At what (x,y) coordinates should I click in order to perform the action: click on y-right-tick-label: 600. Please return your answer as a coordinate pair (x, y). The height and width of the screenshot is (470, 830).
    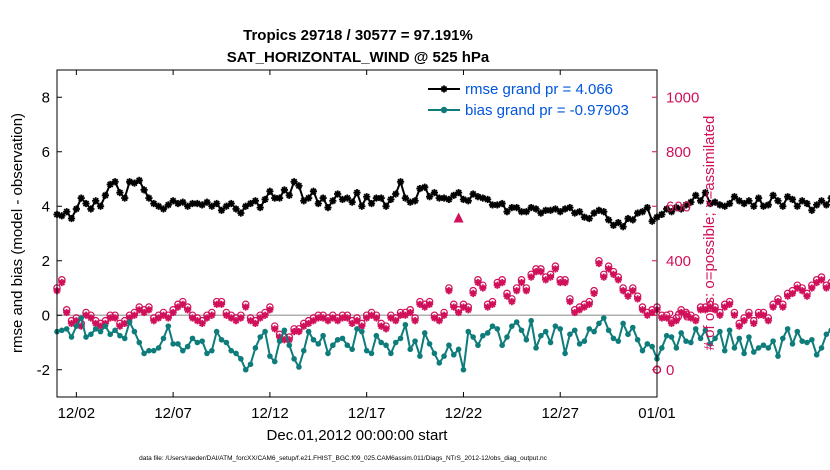
    Looking at the image, I should click on (678, 206).